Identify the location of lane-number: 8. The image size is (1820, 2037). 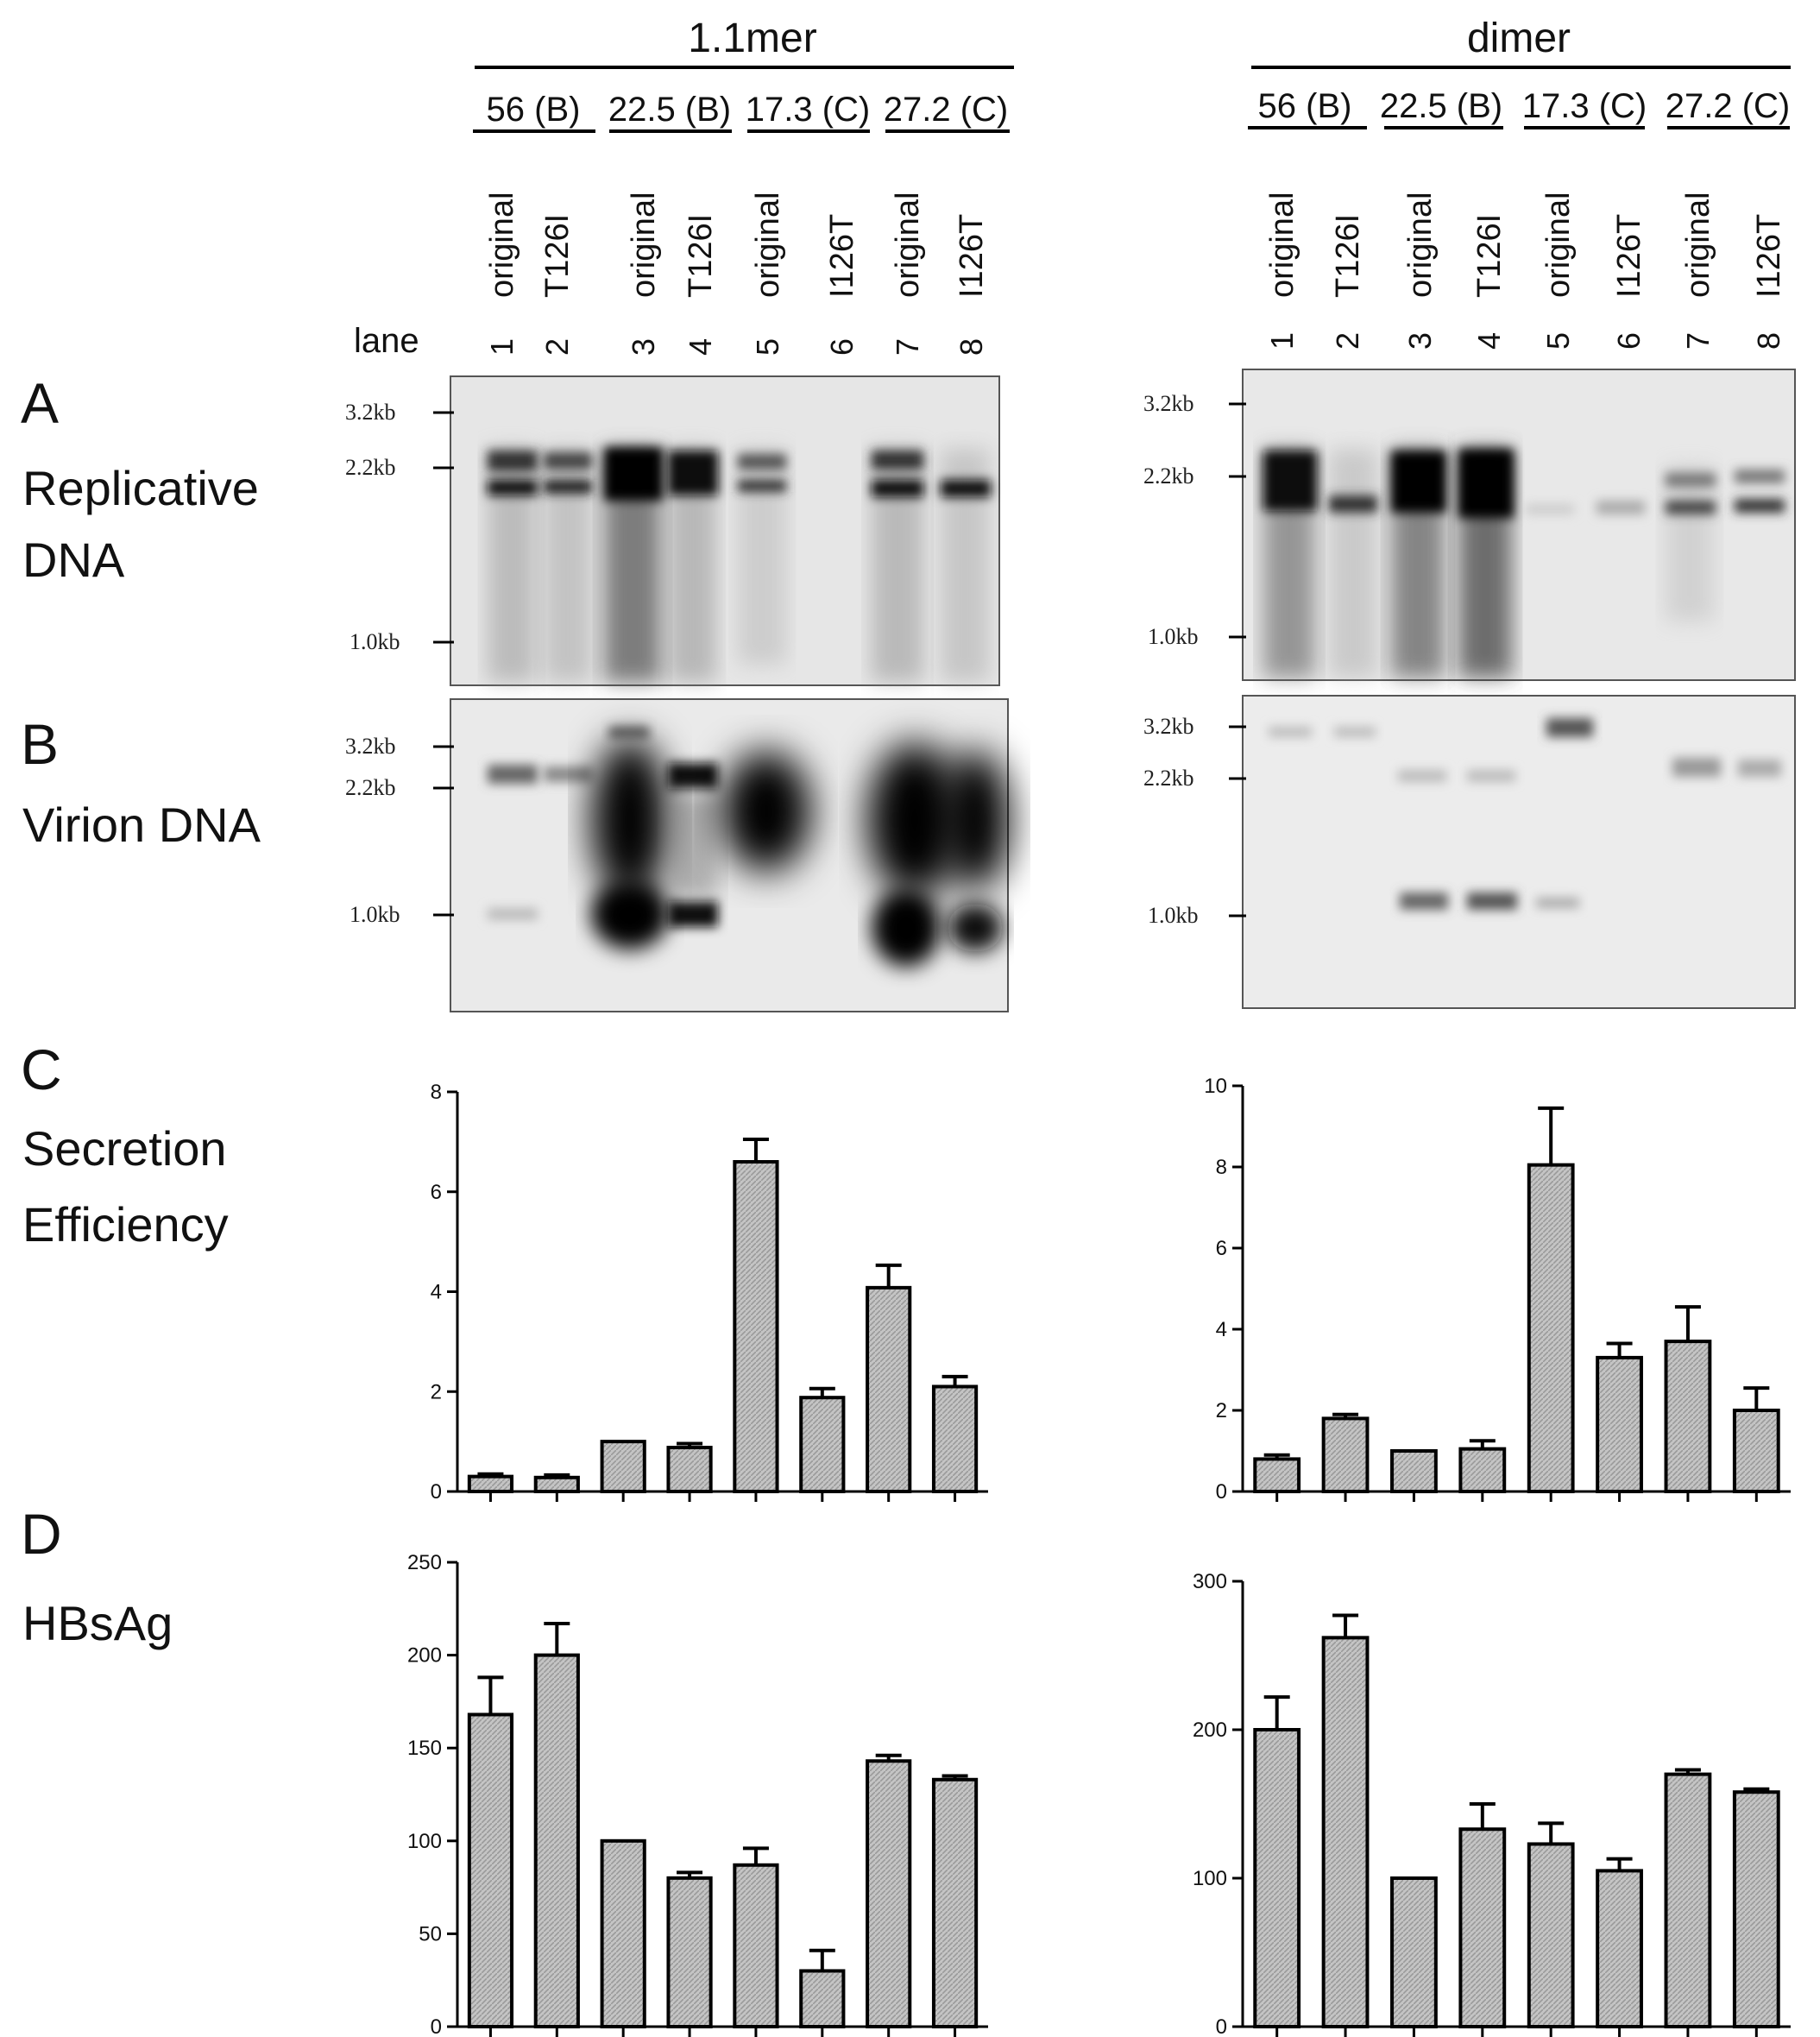
(1769, 341).